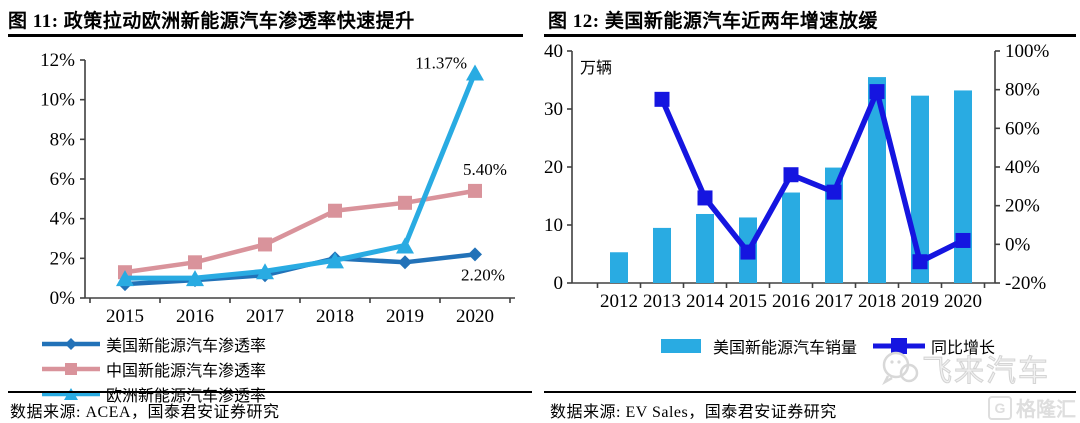 This screenshot has height=423, width=1080. Describe the element at coordinates (483, 274) in the screenshot. I see `data-label: 2.20%` at that location.